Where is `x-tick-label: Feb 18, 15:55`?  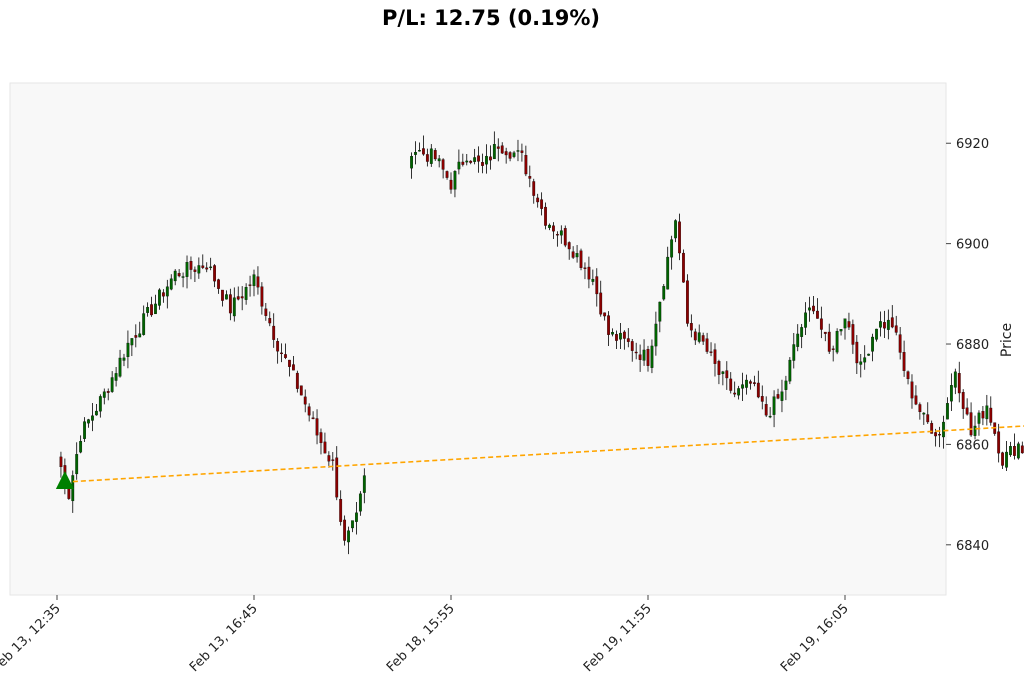
x-tick-label: Feb 18, 15:55 is located at coordinates (421, 638).